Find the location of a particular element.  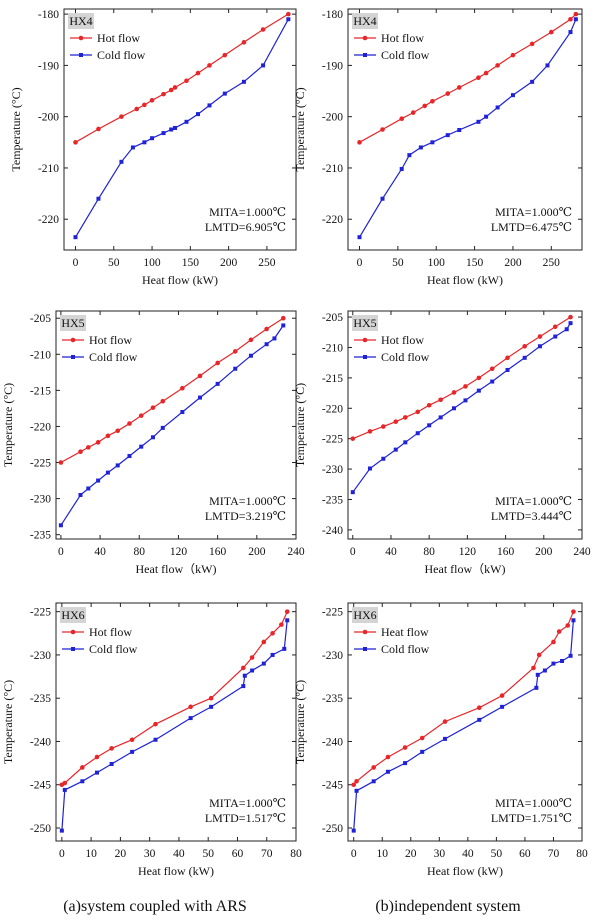

x-tick-label: 70 is located at coordinates (267, 854).